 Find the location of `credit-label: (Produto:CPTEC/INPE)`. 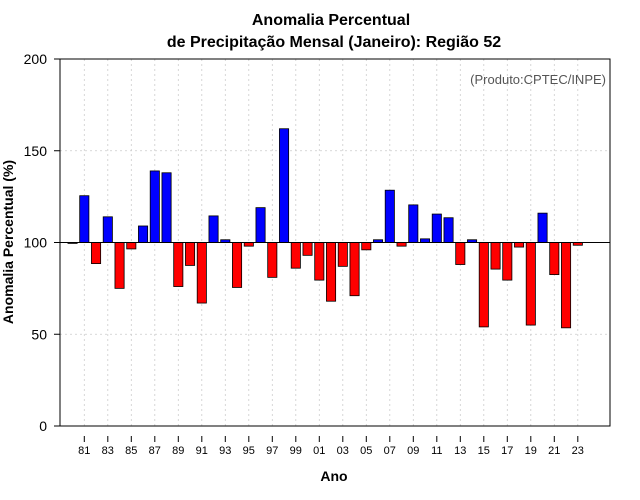

credit-label: (Produto:CPTEC/INPE) is located at coordinates (538, 79).